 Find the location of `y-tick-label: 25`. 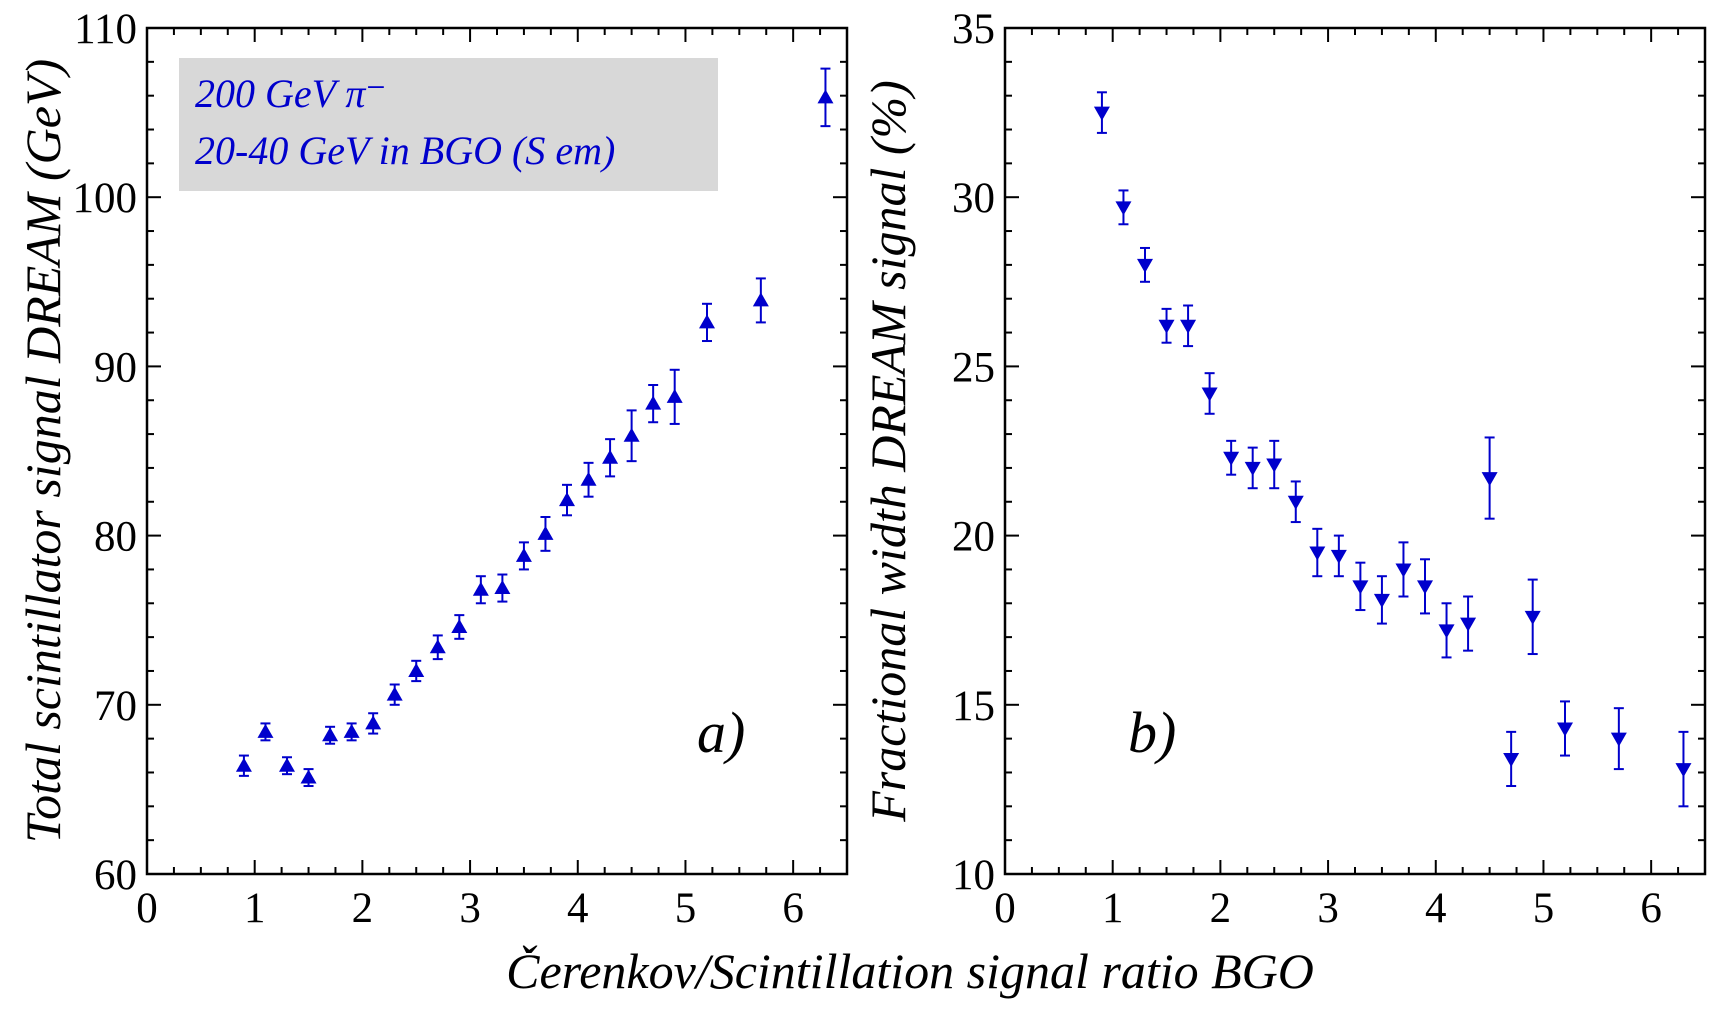

y-tick-label: 25 is located at coordinates (973, 367).